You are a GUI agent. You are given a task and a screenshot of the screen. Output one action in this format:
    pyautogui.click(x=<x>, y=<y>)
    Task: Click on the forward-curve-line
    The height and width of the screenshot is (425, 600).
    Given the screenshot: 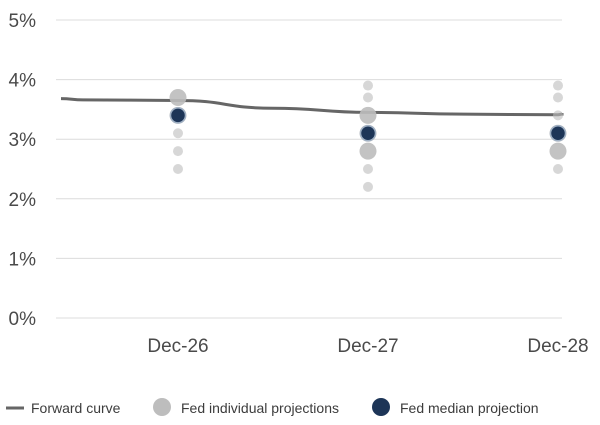 What is the action you would take?
    pyautogui.click(x=312, y=107)
    